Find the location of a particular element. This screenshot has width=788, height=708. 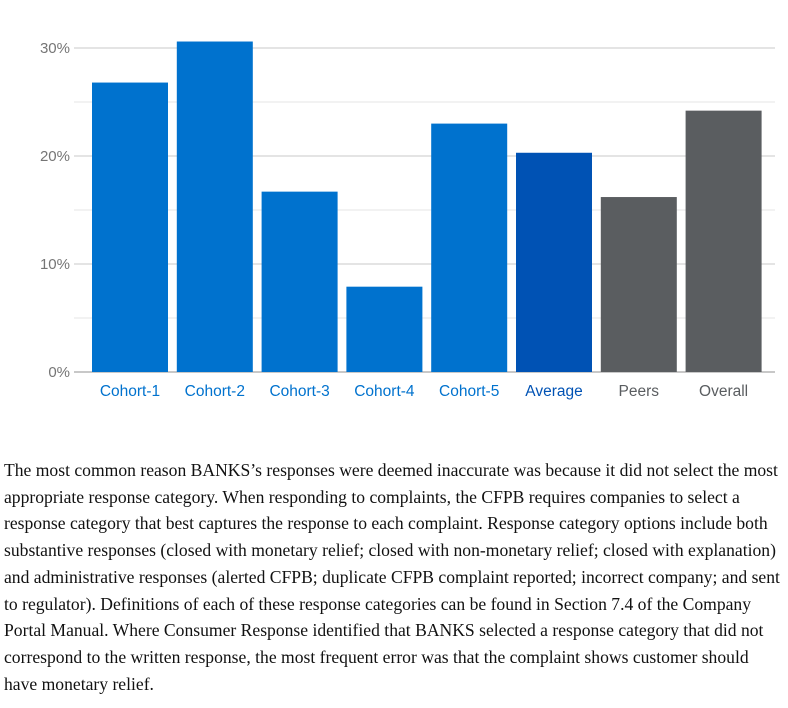

y-tick-label: 10% is located at coordinates (55, 264).